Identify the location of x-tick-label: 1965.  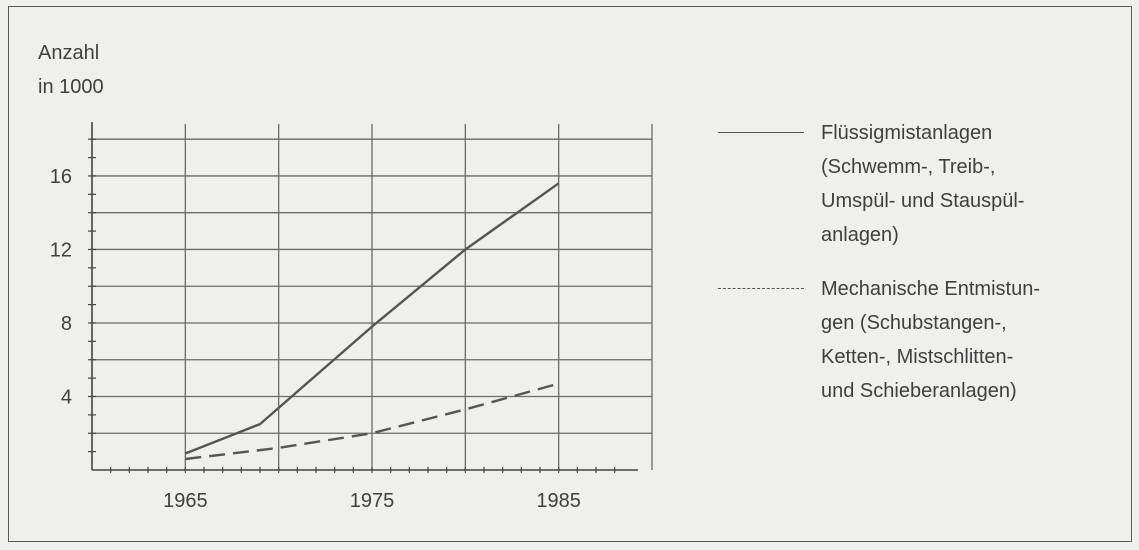
(185, 501).